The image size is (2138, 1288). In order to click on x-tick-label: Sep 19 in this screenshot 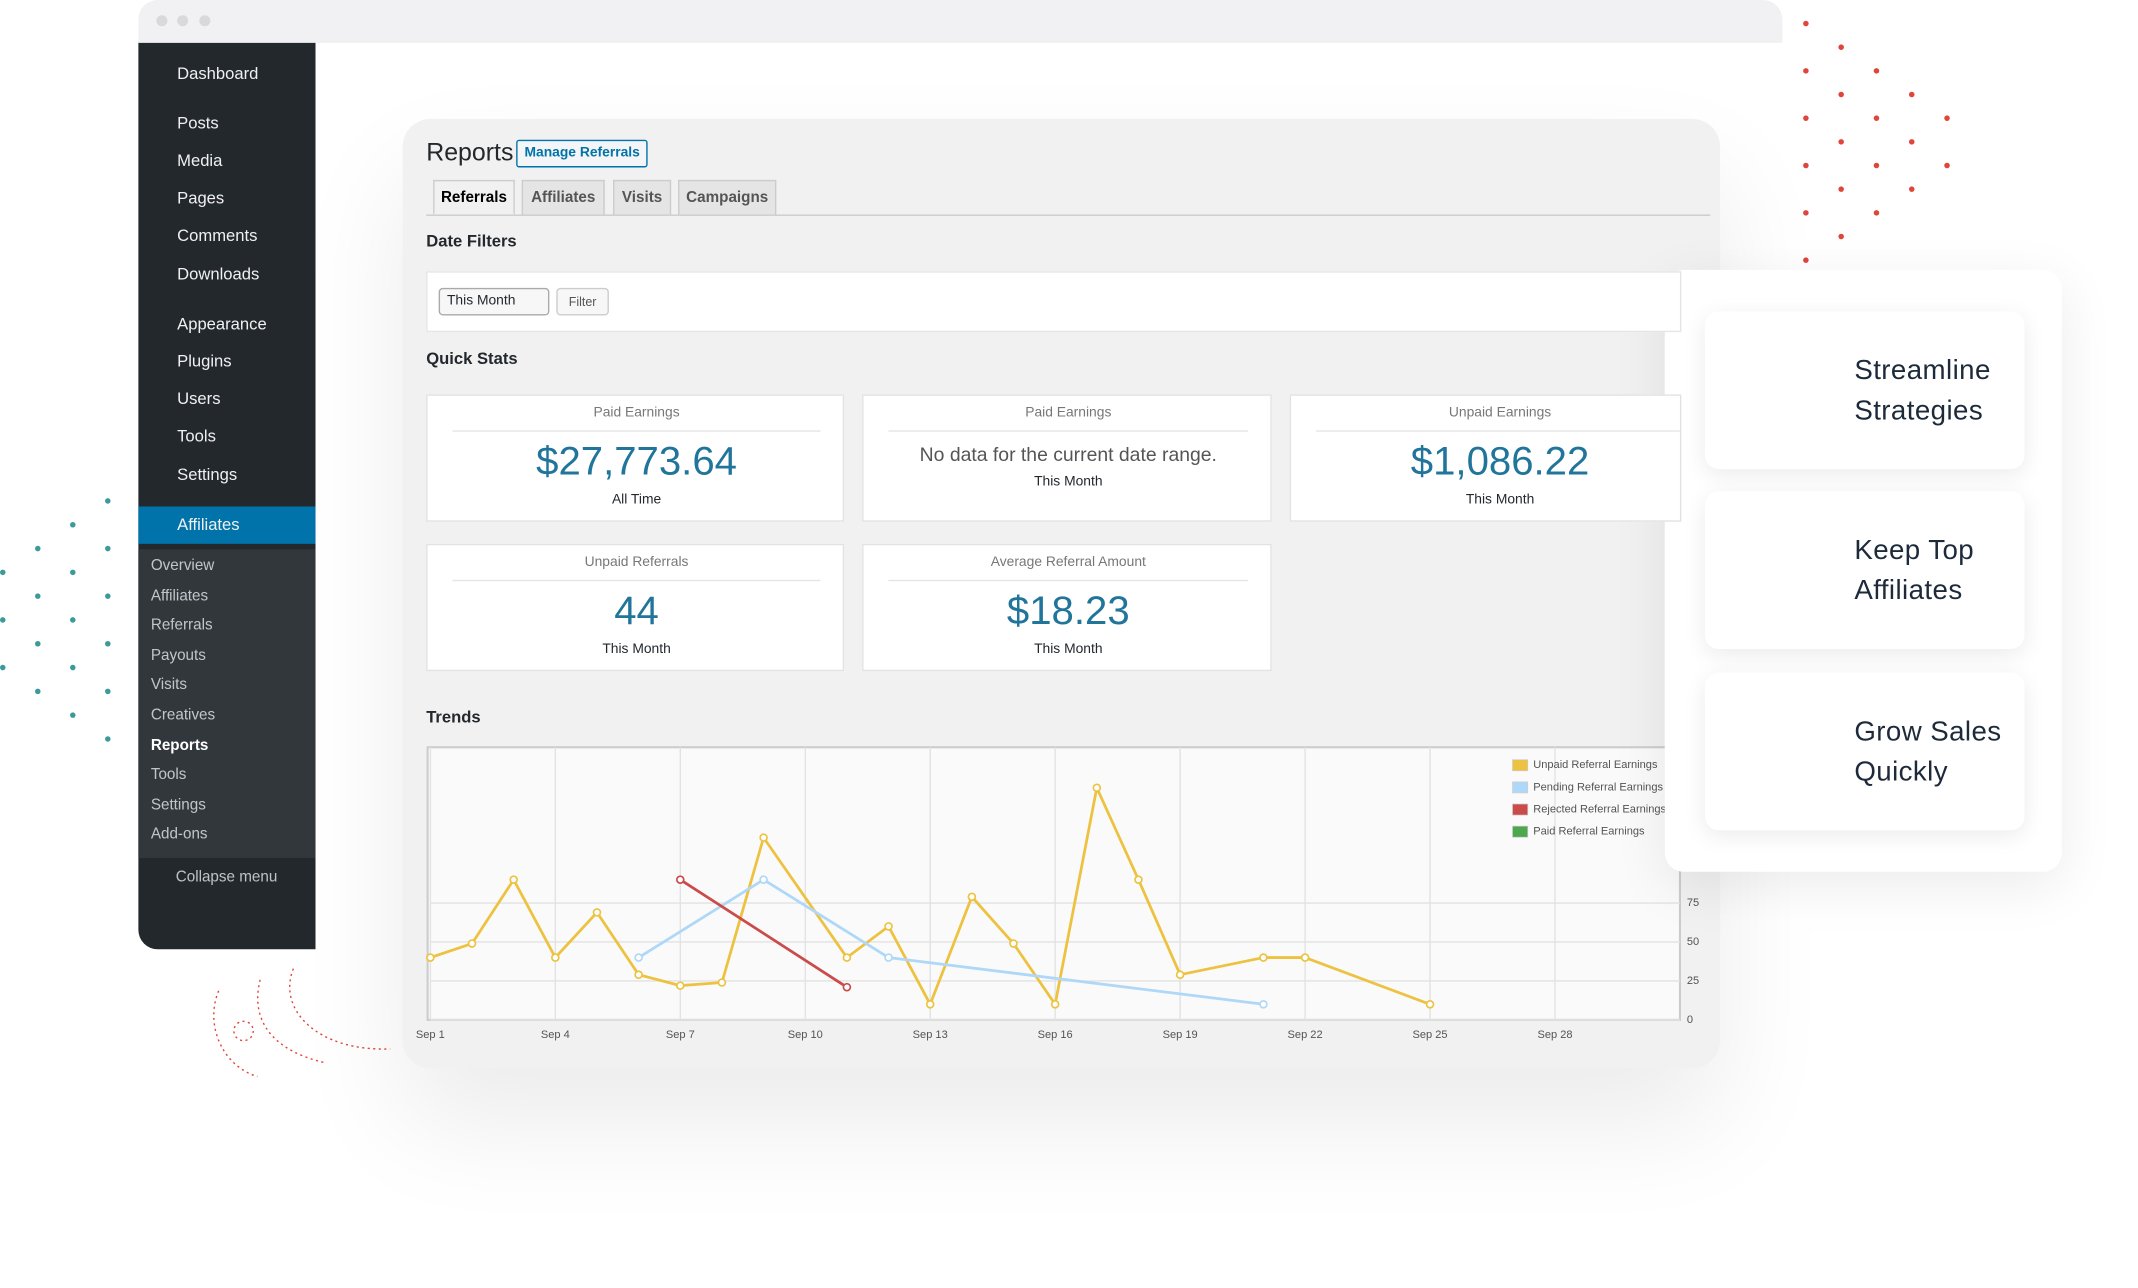, I will do `click(1180, 1035)`.